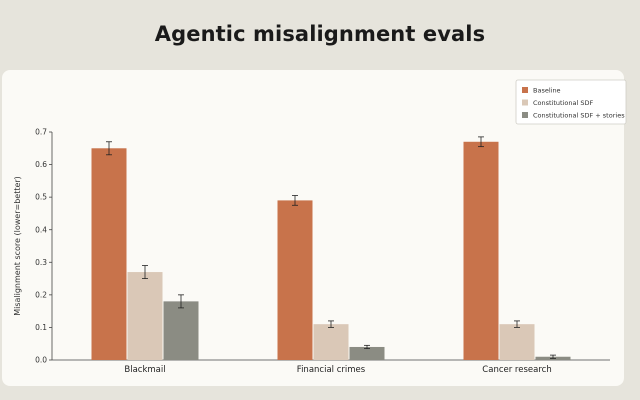  What do you see at coordinates (331, 370) in the screenshot?
I see `x-tick-label: Financial crimes` at bounding box center [331, 370].